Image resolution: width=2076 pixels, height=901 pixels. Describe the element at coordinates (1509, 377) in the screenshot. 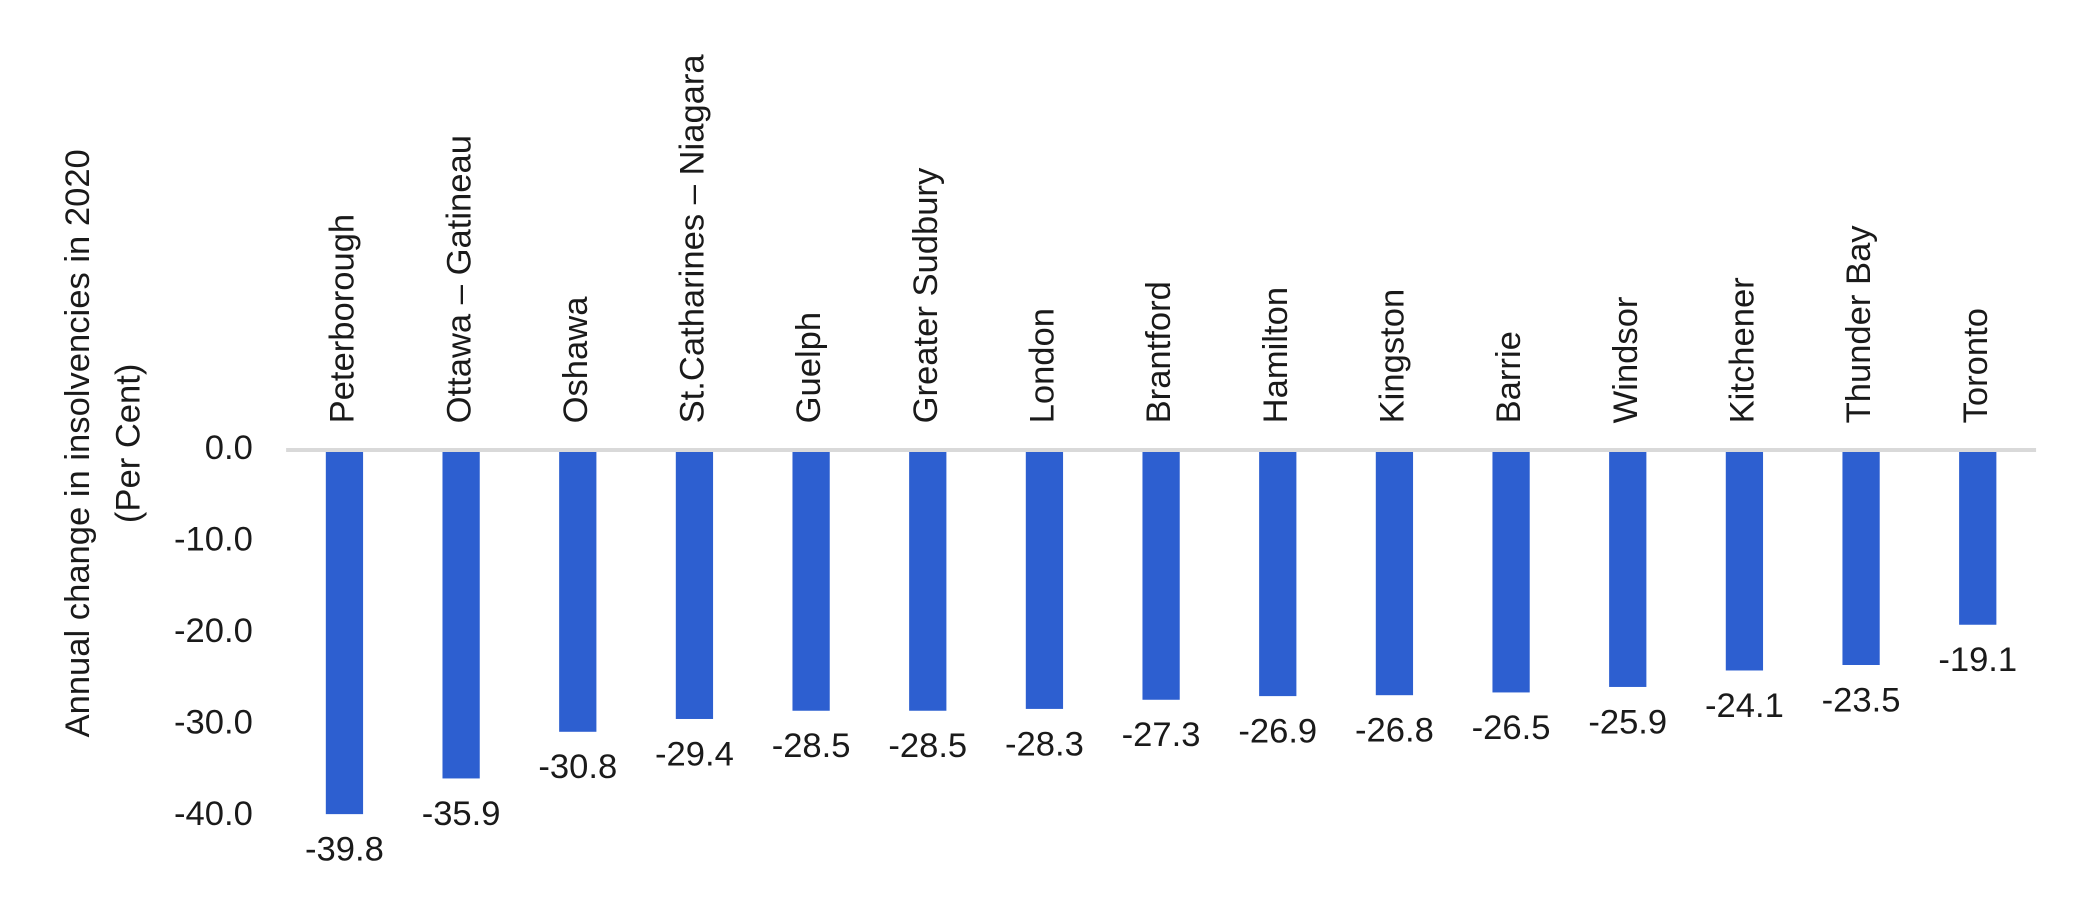

I see `x-tick-label: Barrie` at that location.